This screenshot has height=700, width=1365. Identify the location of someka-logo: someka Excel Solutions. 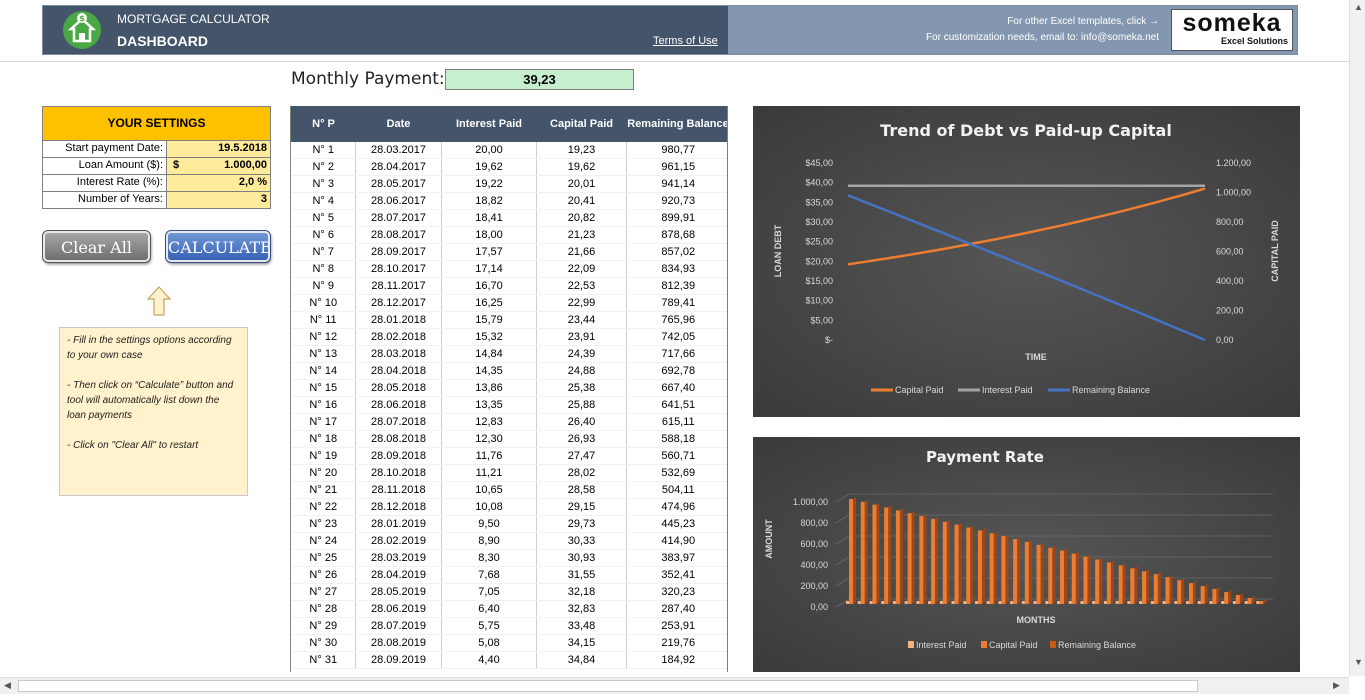
(1232, 30).